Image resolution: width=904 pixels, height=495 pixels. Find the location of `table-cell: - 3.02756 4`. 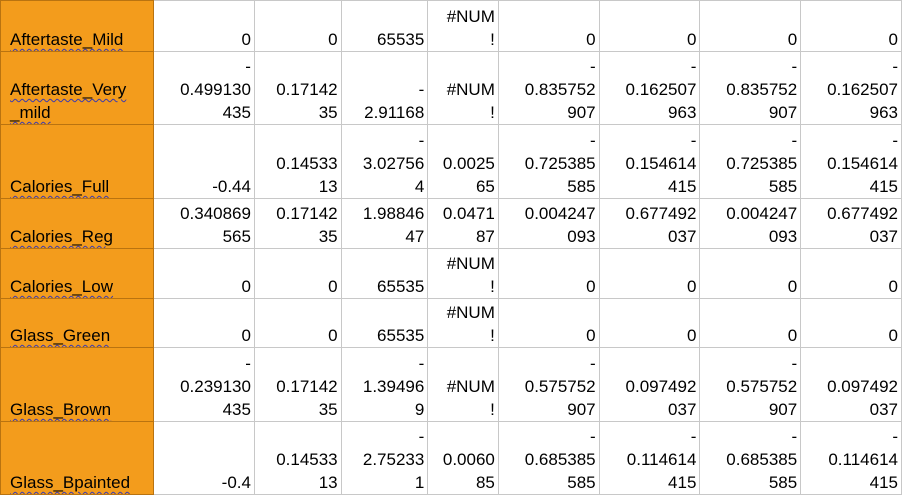

table-cell: - 3.02756 4 is located at coordinates (384, 161).